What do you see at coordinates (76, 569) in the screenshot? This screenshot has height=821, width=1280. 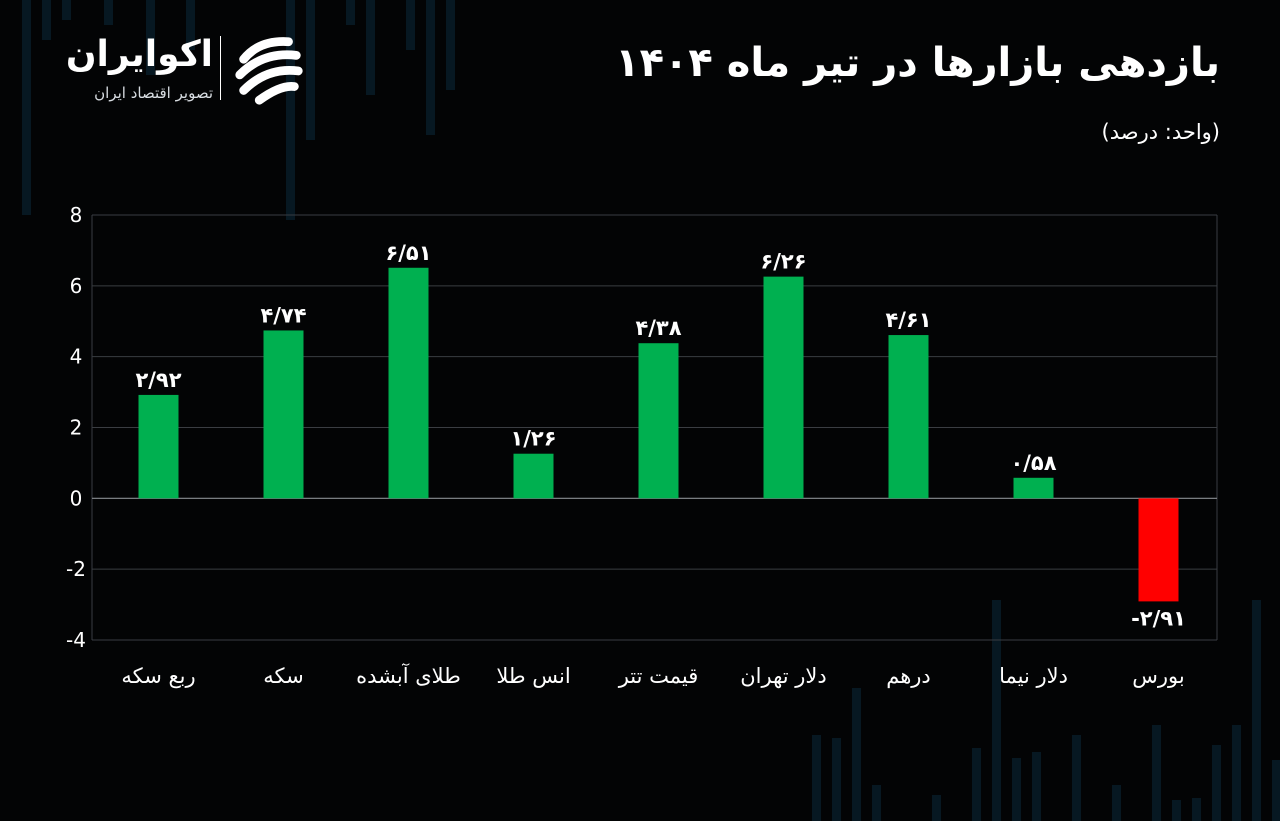 I see `y-tick-label: -2` at bounding box center [76, 569].